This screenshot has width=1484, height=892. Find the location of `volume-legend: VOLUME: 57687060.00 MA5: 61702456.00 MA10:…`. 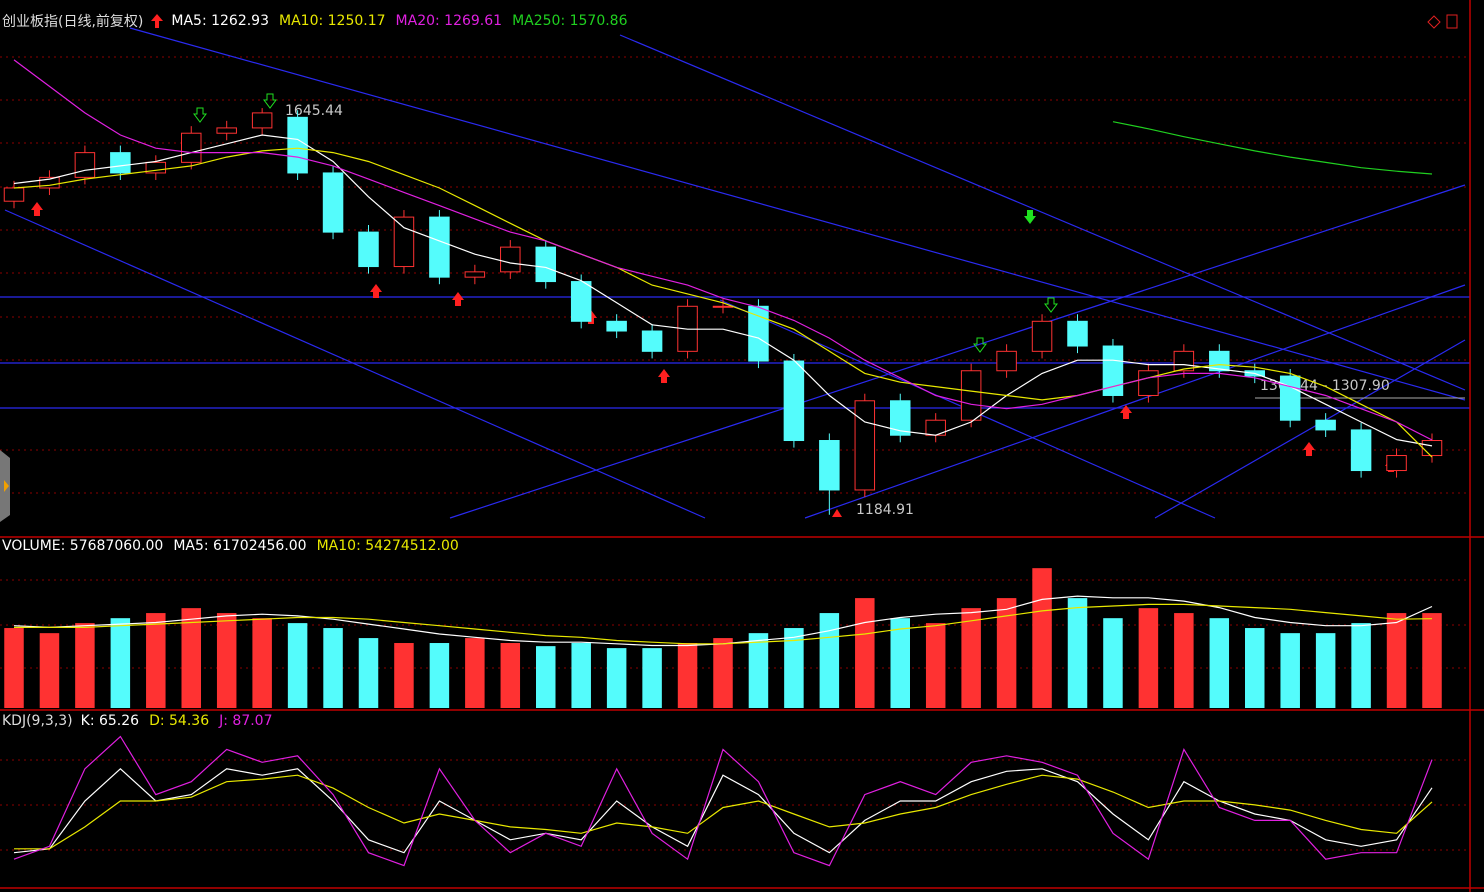

volume-legend: VOLUME: 57687060.00 MA5: 61702456.00 MA10:… is located at coordinates (230, 546).